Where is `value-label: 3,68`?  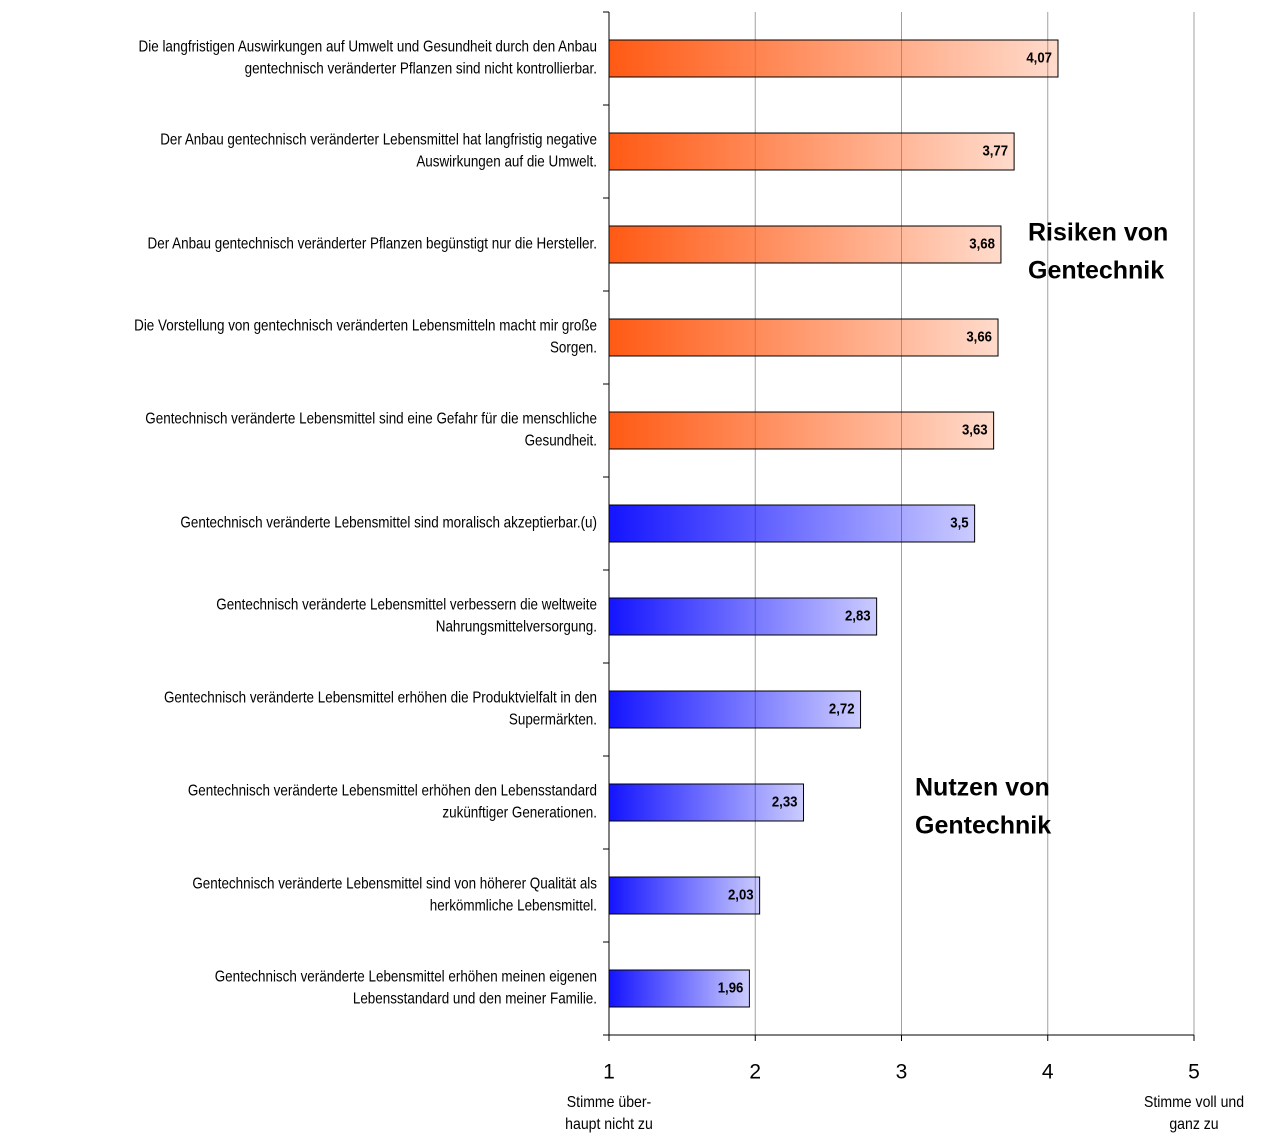 value-label: 3,68 is located at coordinates (982, 243).